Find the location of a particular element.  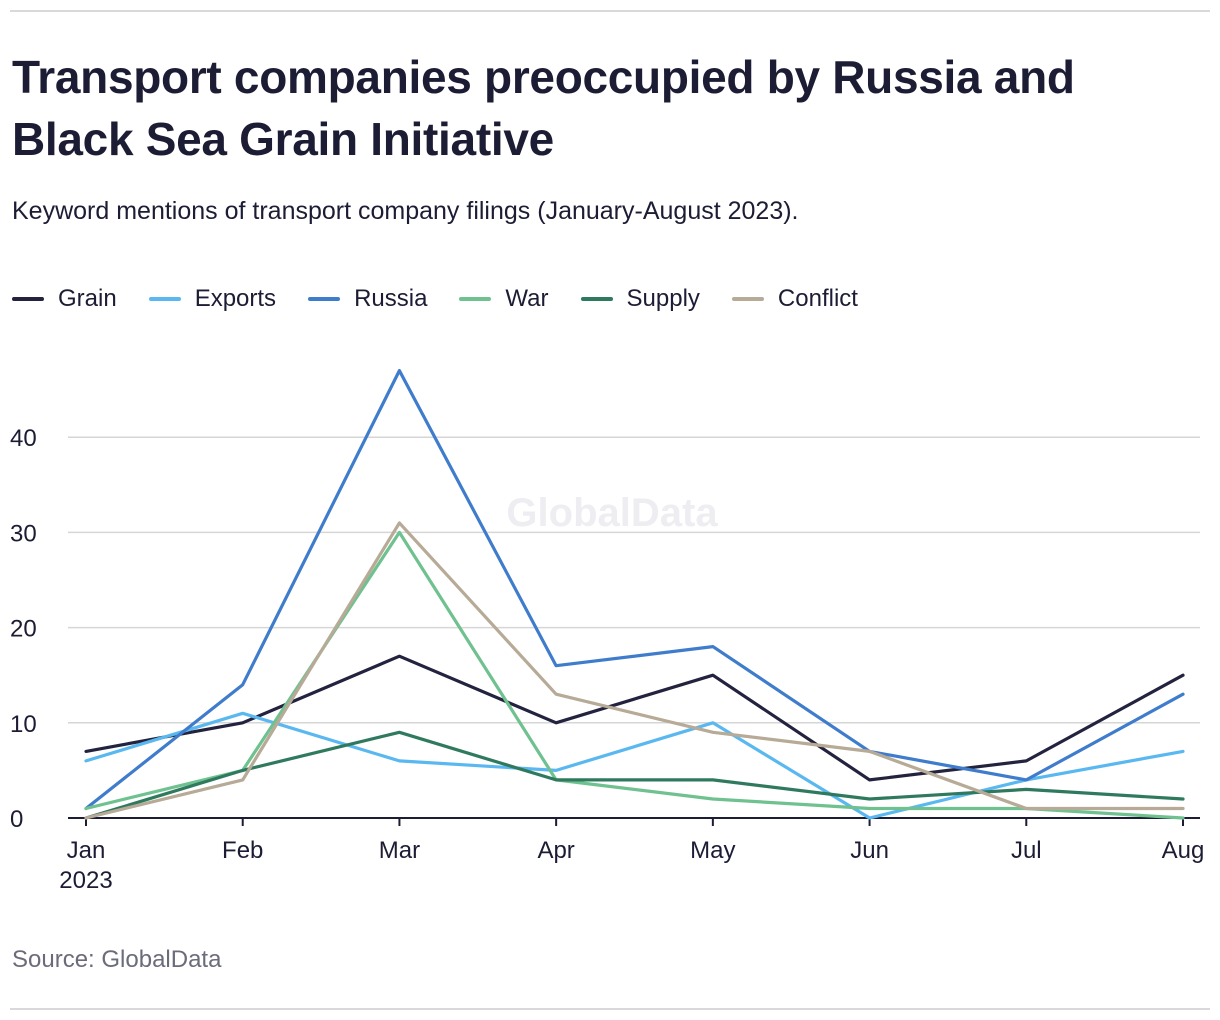

legend-swatch-russia is located at coordinates (324, 299).